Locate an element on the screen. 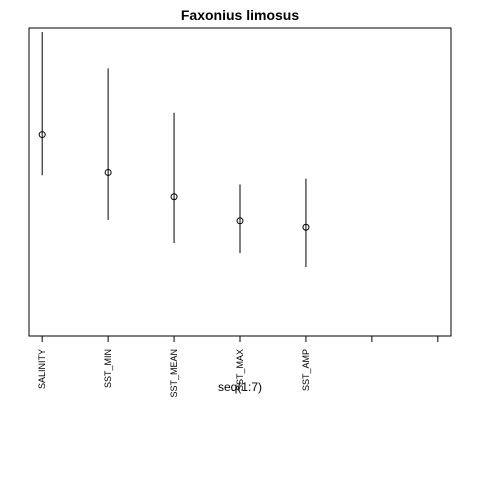 The image size is (480, 480). x-tick-label: SST_AMP is located at coordinates (306, 370).